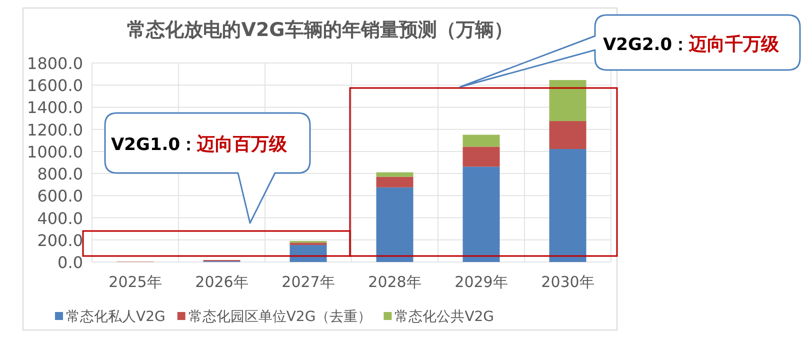 The height and width of the screenshot is (340, 802). I want to click on x-tick-label: 2029年, so click(481, 282).